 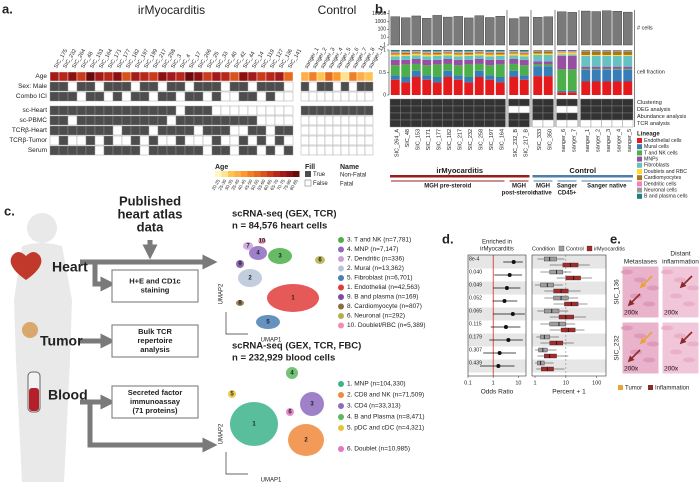 I want to click on p-value: 0.439, so click(x=475, y=363).